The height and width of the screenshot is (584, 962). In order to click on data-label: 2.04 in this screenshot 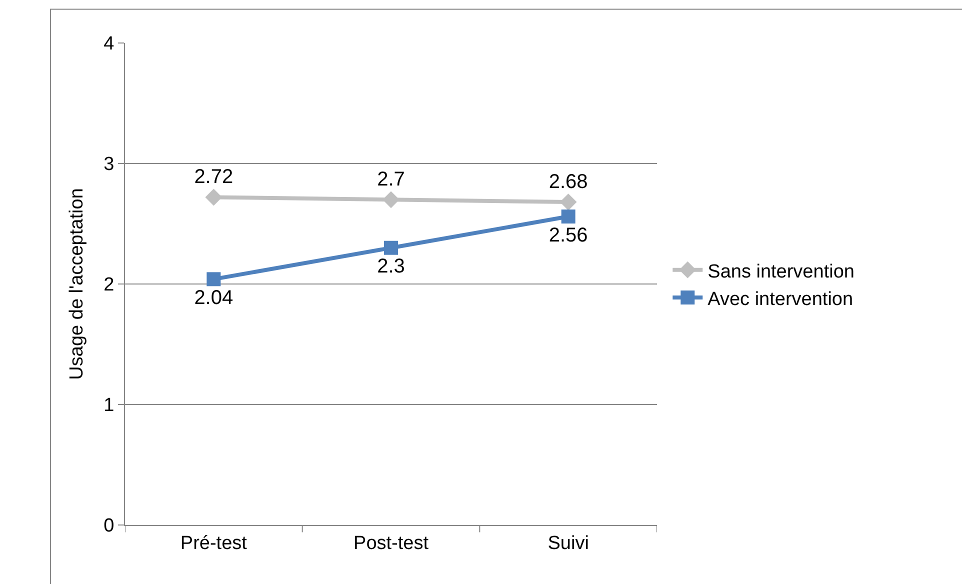, I will do `click(214, 297)`.